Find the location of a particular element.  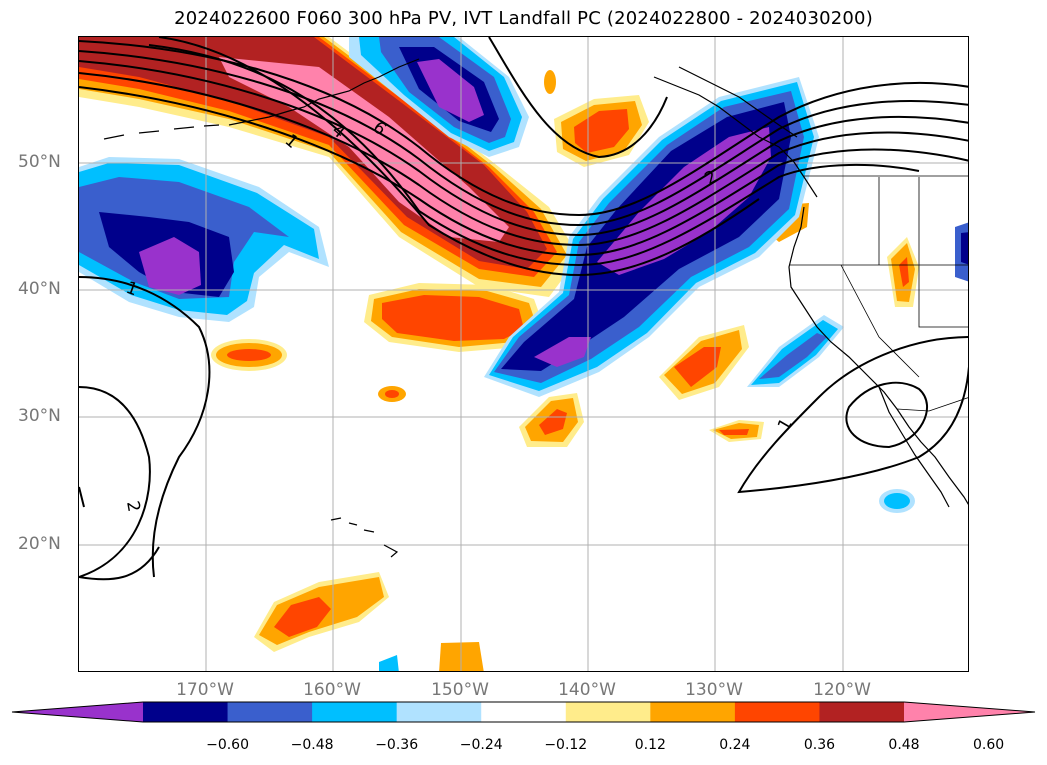

colorbar-extend-left is located at coordinates (77, 712).